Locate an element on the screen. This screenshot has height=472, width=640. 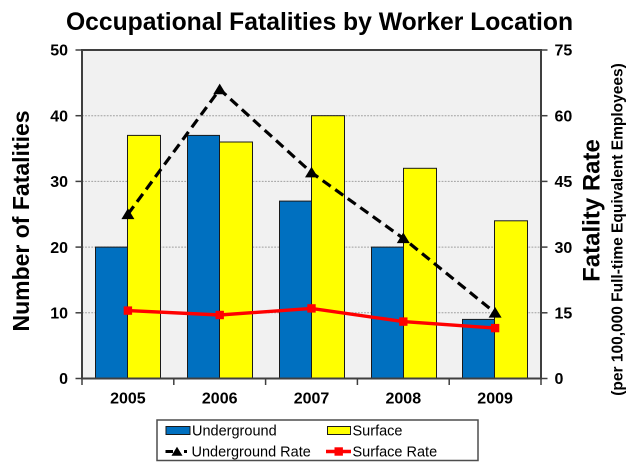
svg-text: Underground is located at coordinates (234, 432).